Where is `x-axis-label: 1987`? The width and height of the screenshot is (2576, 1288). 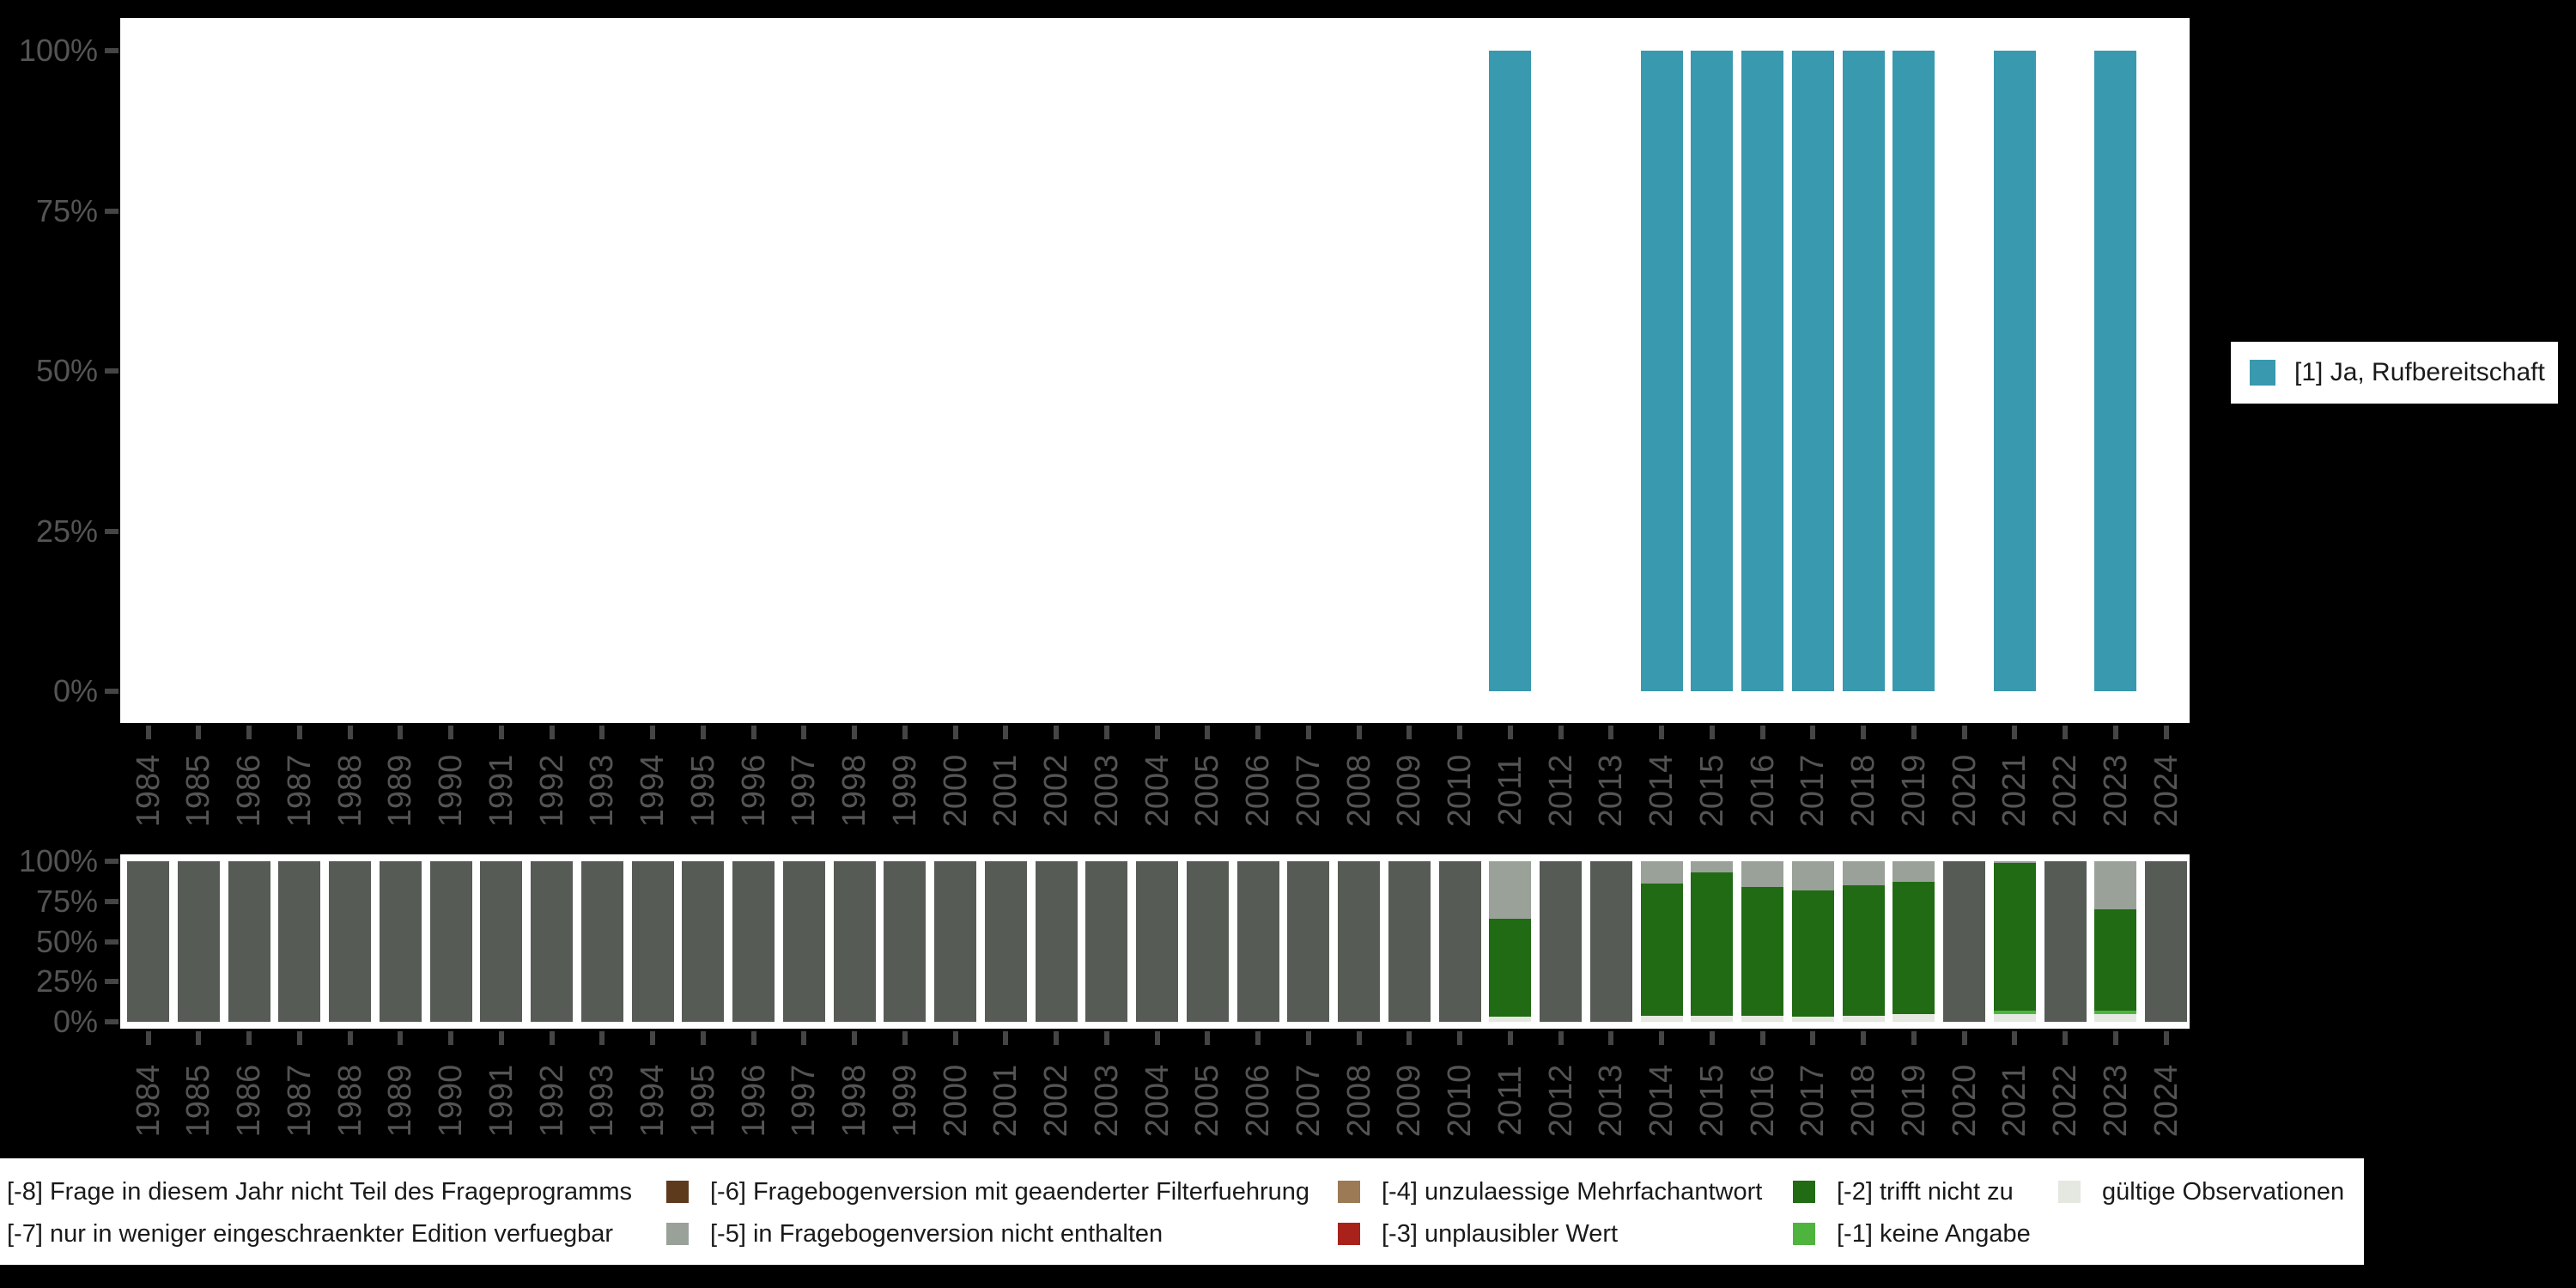
x-axis-label: 1987 is located at coordinates (300, 791).